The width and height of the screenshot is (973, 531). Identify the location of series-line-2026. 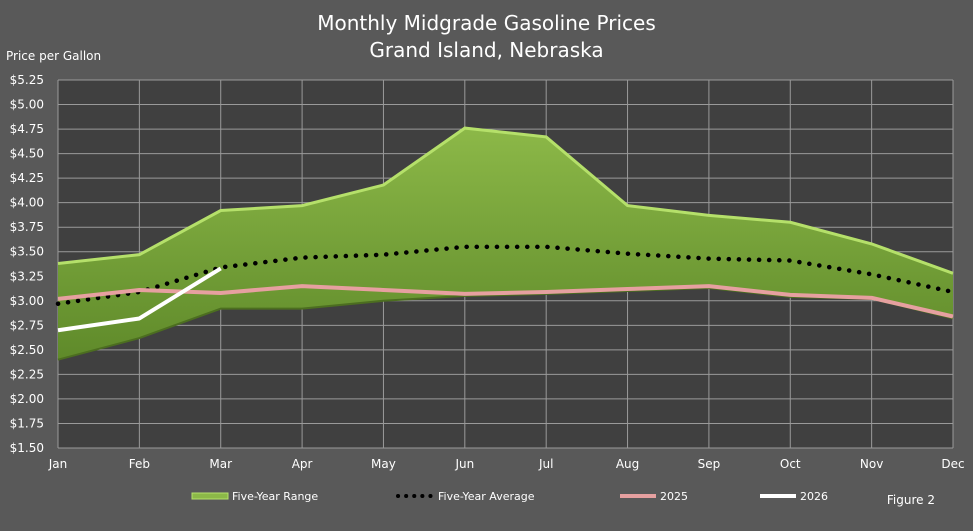
(139, 299).